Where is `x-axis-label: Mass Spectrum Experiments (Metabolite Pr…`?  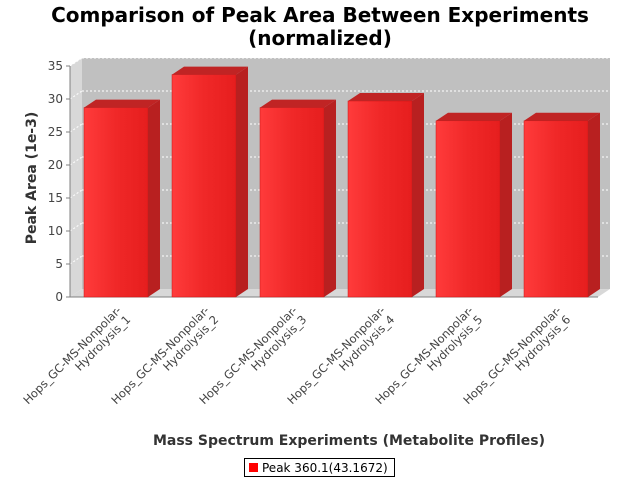
x-axis-label: Mass Spectrum Experiments (Metabolite Pr… is located at coordinates (349, 441).